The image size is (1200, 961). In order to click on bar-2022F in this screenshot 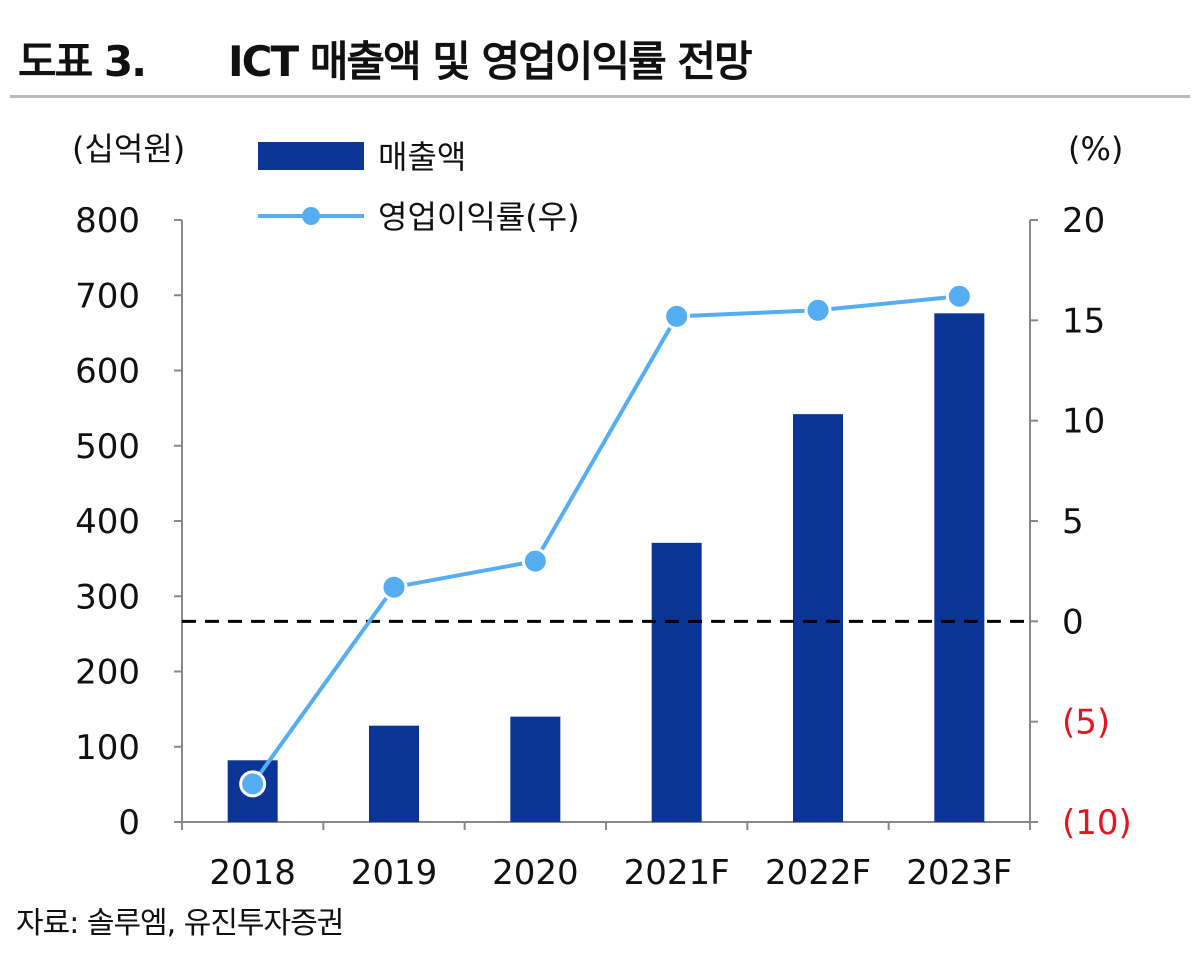, I will do `click(818, 618)`.